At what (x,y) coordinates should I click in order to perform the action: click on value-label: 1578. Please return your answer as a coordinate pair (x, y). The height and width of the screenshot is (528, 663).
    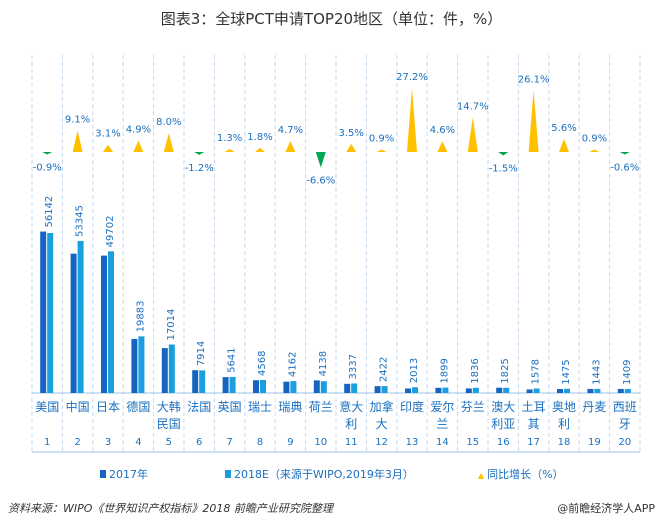
    Looking at the image, I should click on (536, 371).